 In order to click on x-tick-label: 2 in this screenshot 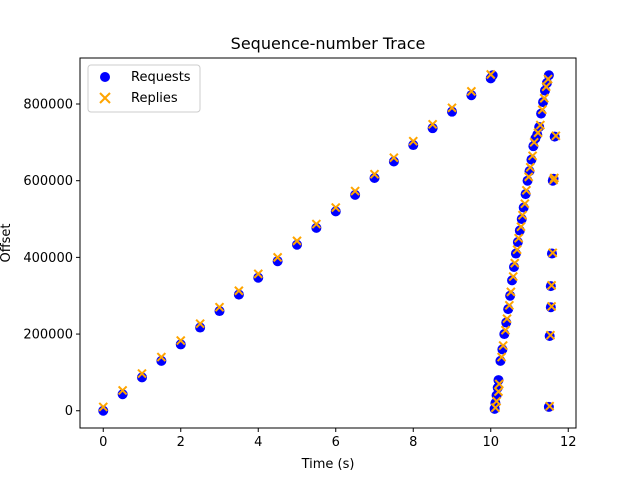, I will do `click(181, 442)`.